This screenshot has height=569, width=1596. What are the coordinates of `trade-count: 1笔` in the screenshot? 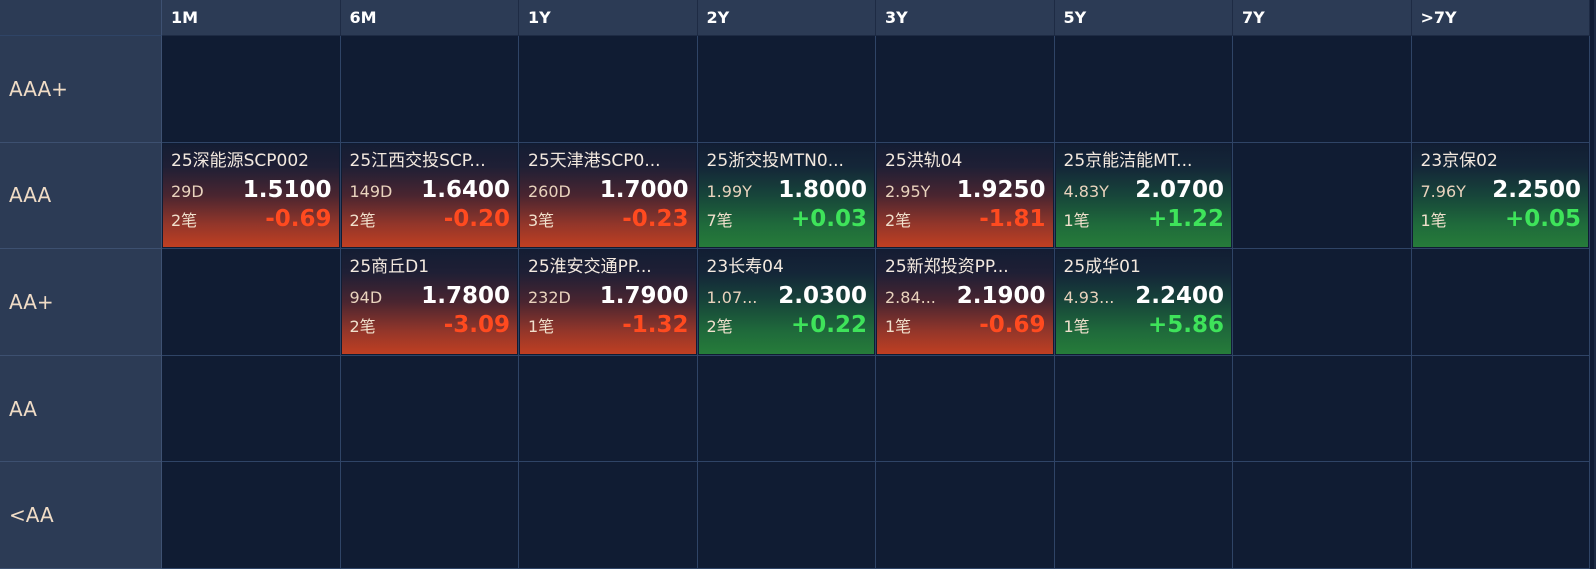 It's located at (1076, 220).